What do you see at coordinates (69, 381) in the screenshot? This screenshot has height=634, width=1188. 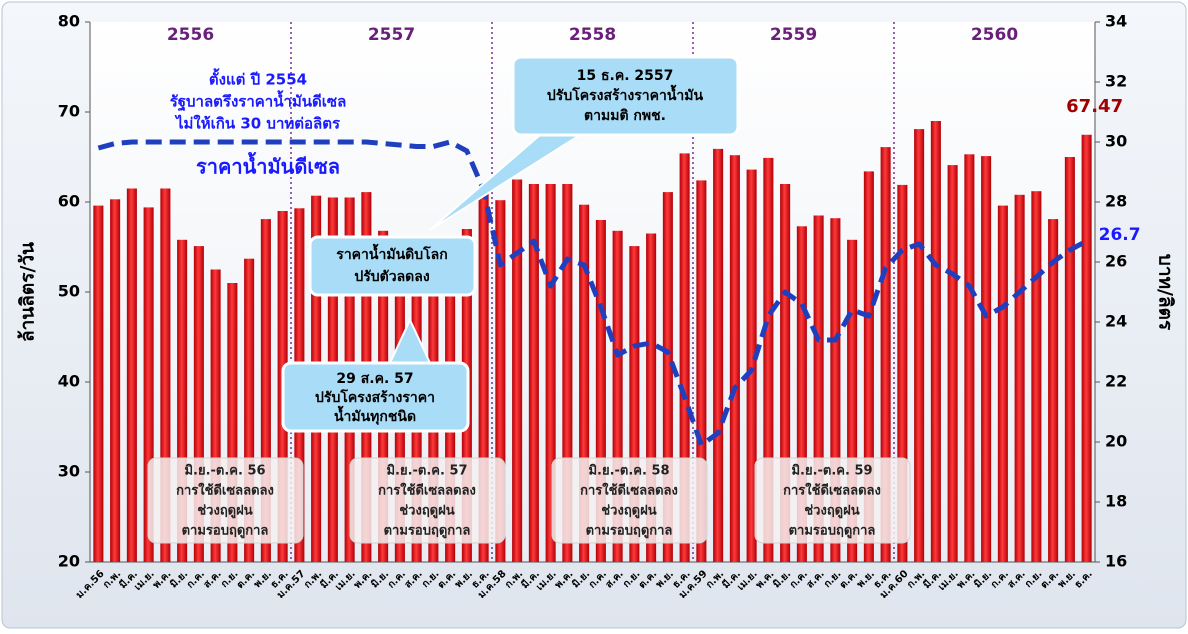 I see `y-tick-label: 40` at bounding box center [69, 381].